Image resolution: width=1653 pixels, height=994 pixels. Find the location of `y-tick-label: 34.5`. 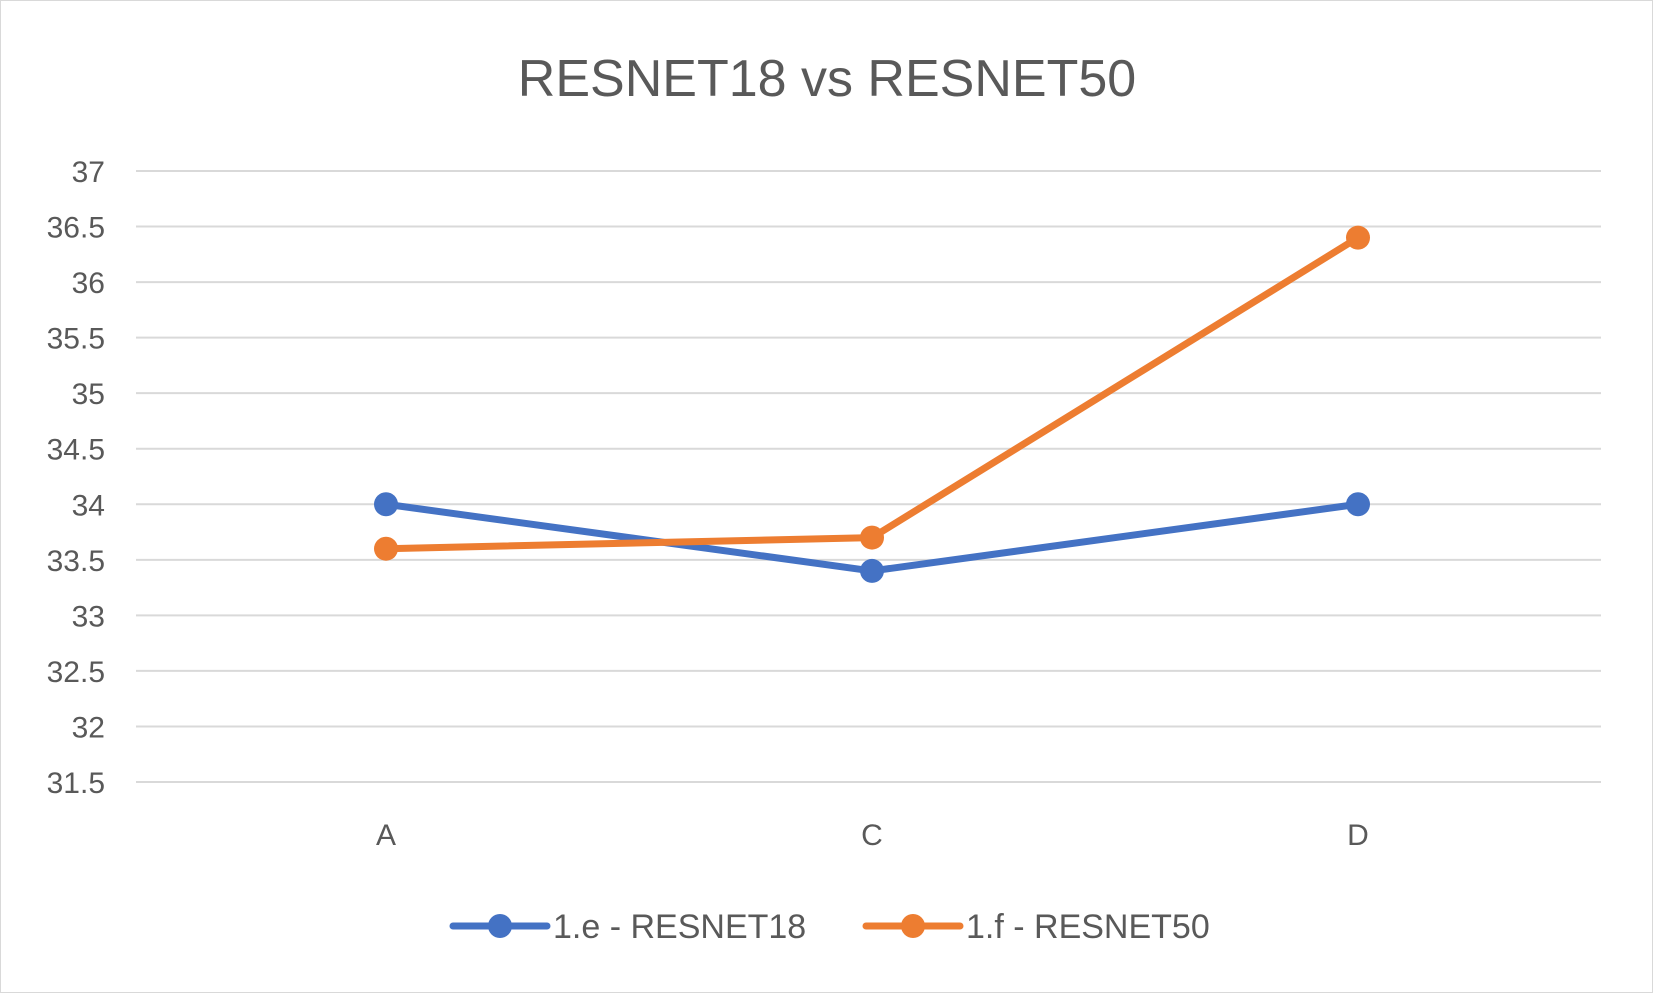

y-tick-label: 34.5 is located at coordinates (76, 450).